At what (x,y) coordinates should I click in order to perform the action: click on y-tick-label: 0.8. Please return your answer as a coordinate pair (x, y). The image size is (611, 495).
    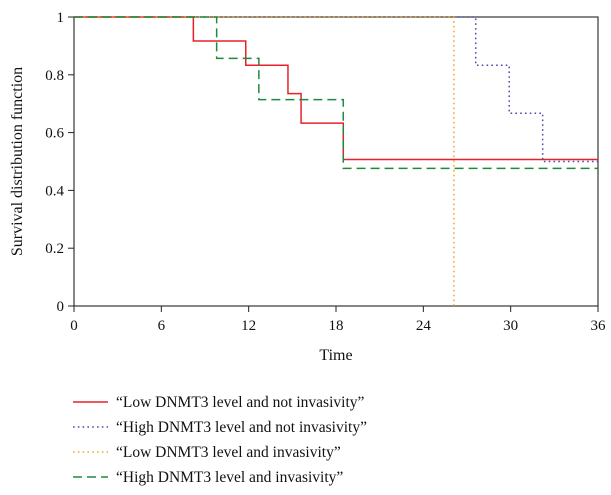
    Looking at the image, I should click on (54, 76).